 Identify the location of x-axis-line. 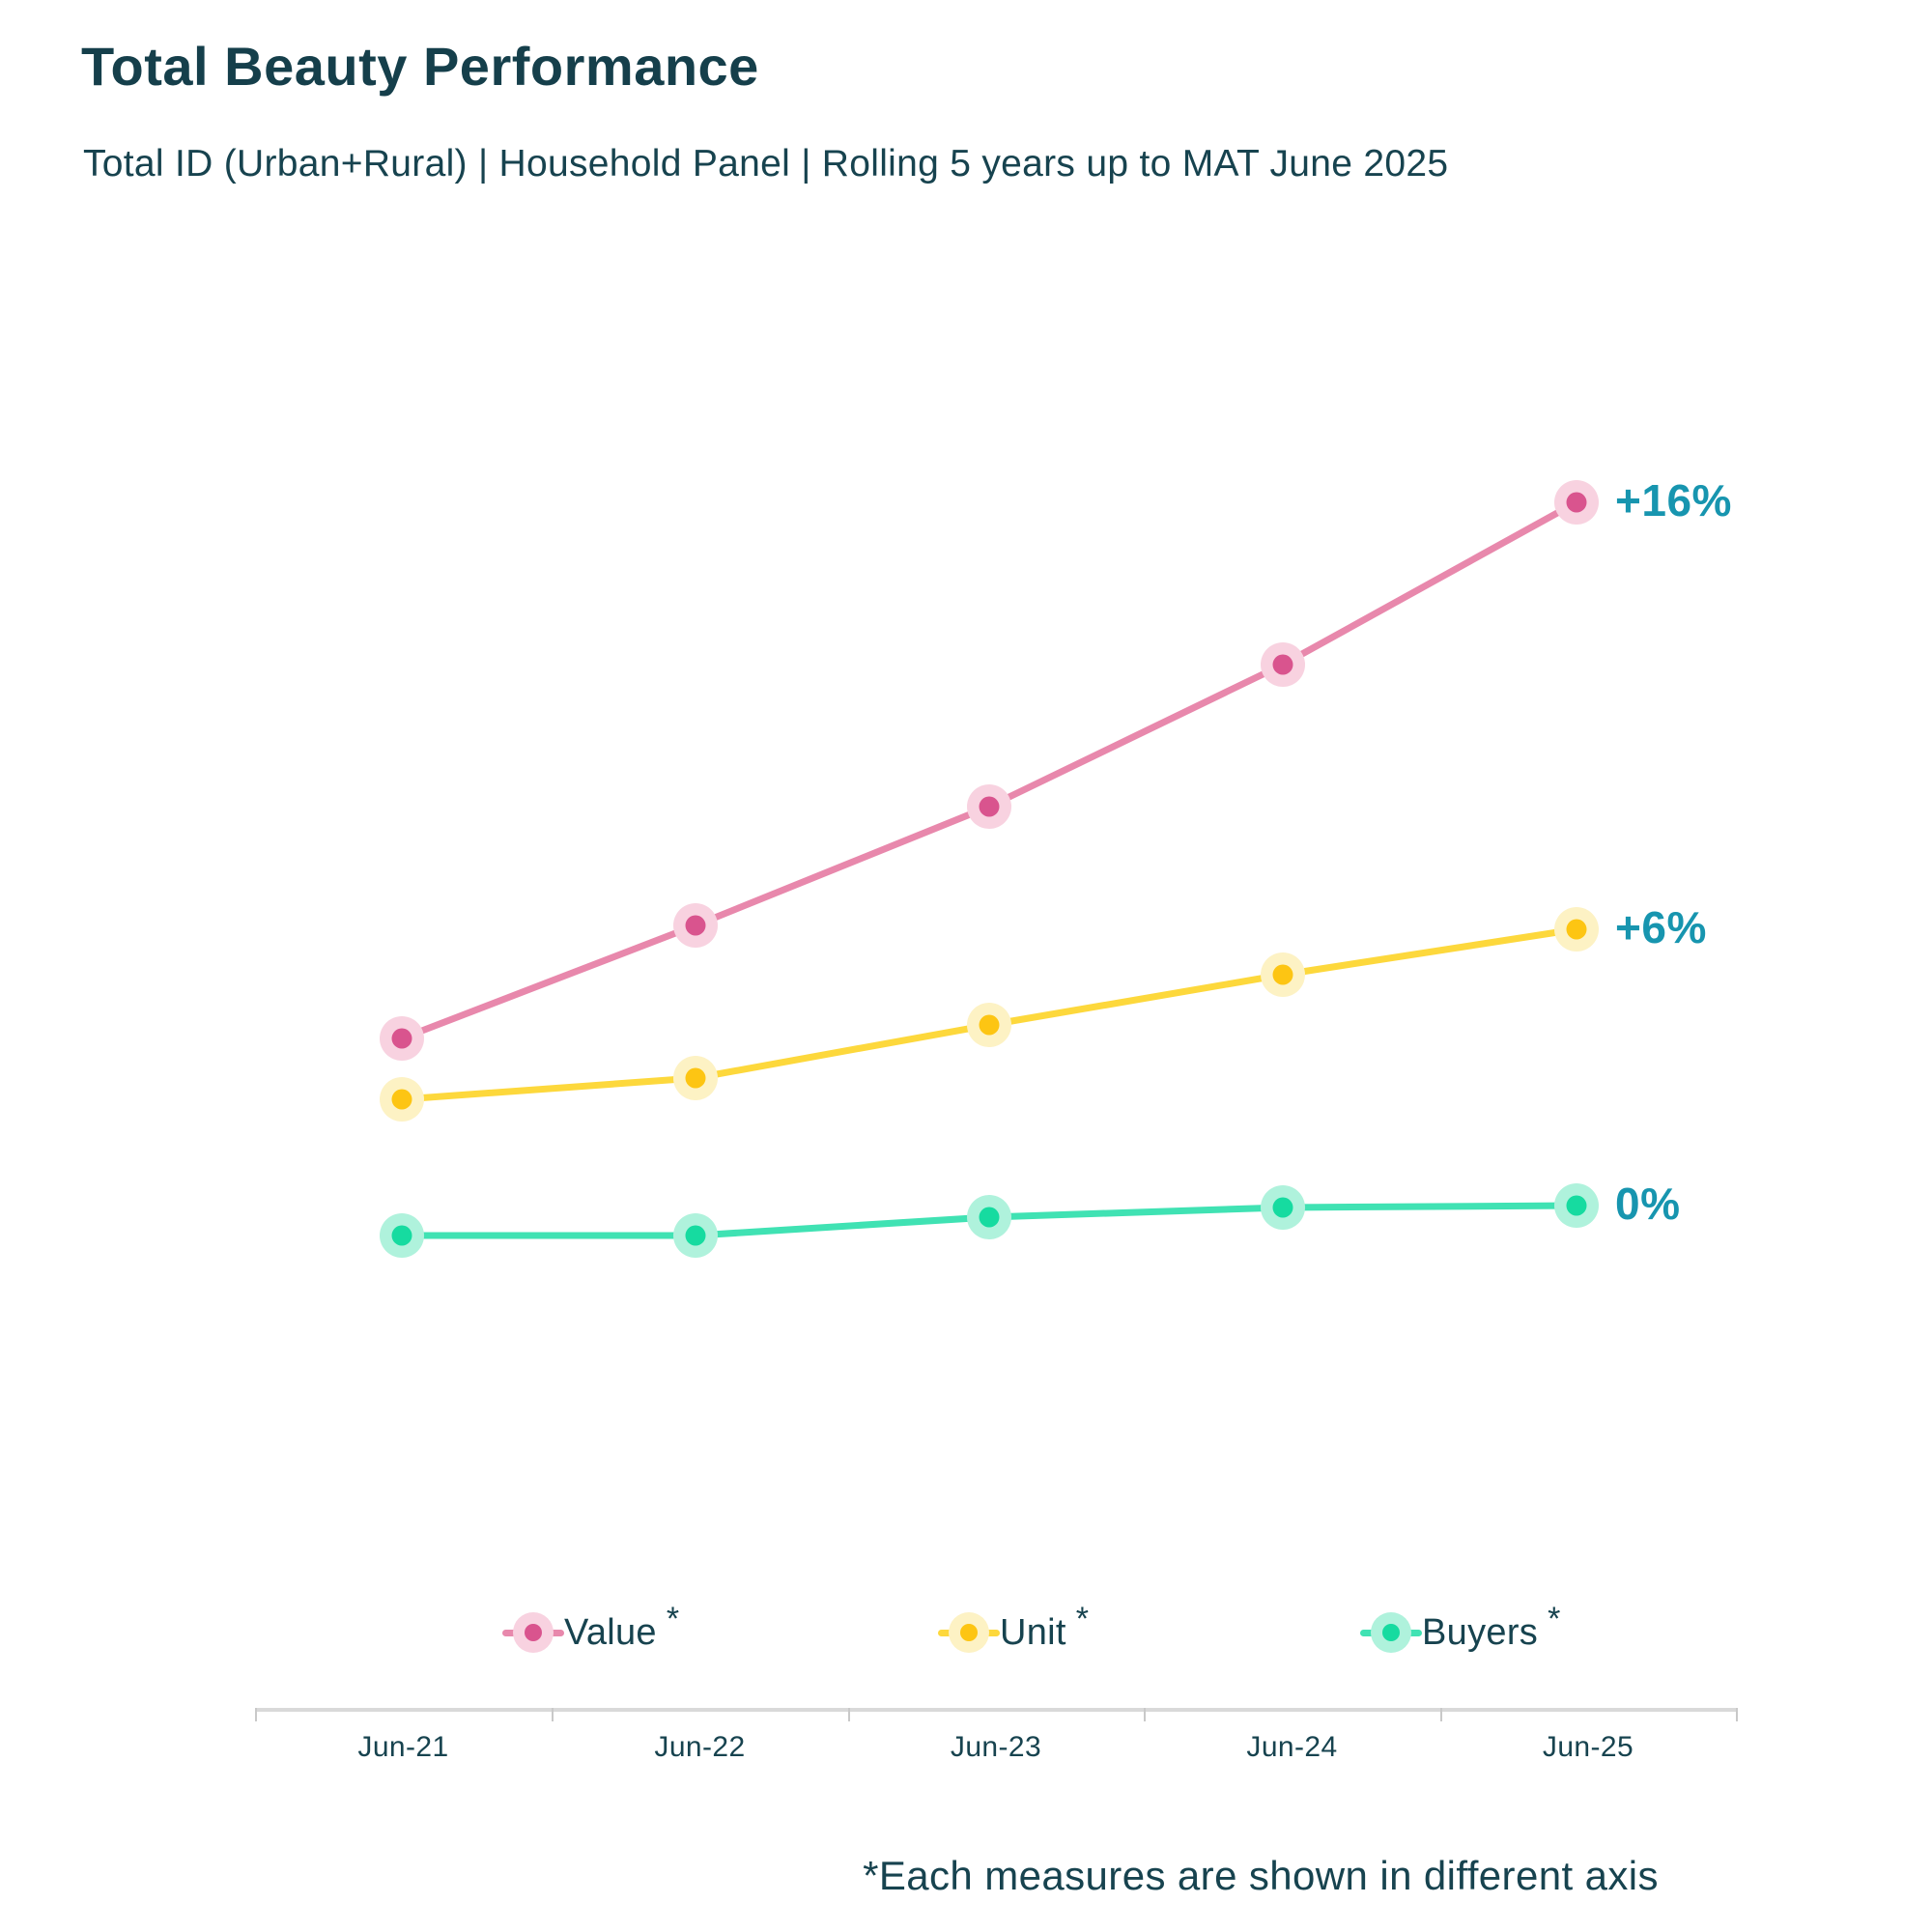
(995, 1710).